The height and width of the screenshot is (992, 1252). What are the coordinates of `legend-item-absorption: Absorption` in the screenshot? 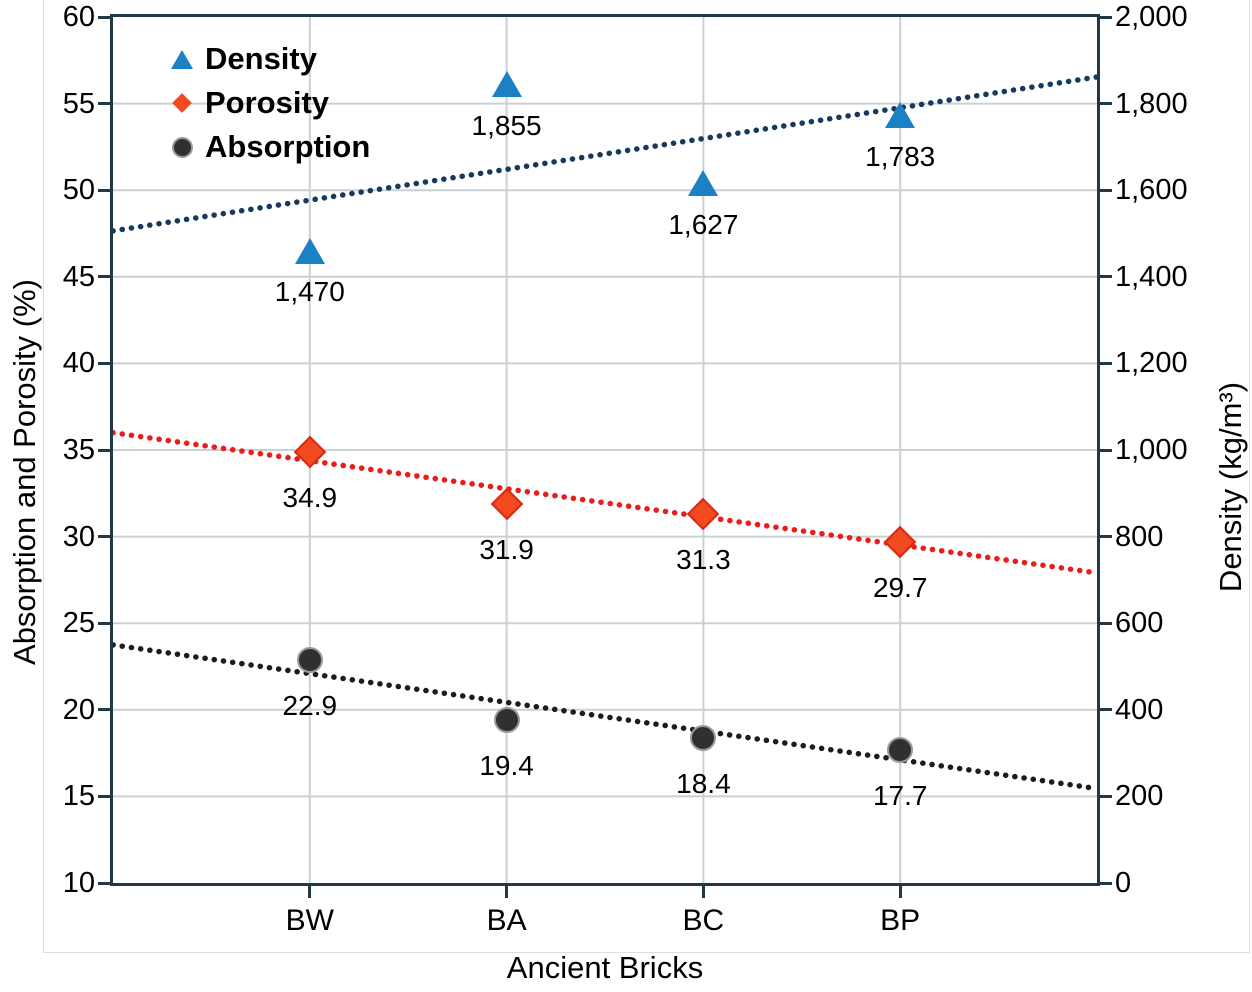 It's located at (268, 147).